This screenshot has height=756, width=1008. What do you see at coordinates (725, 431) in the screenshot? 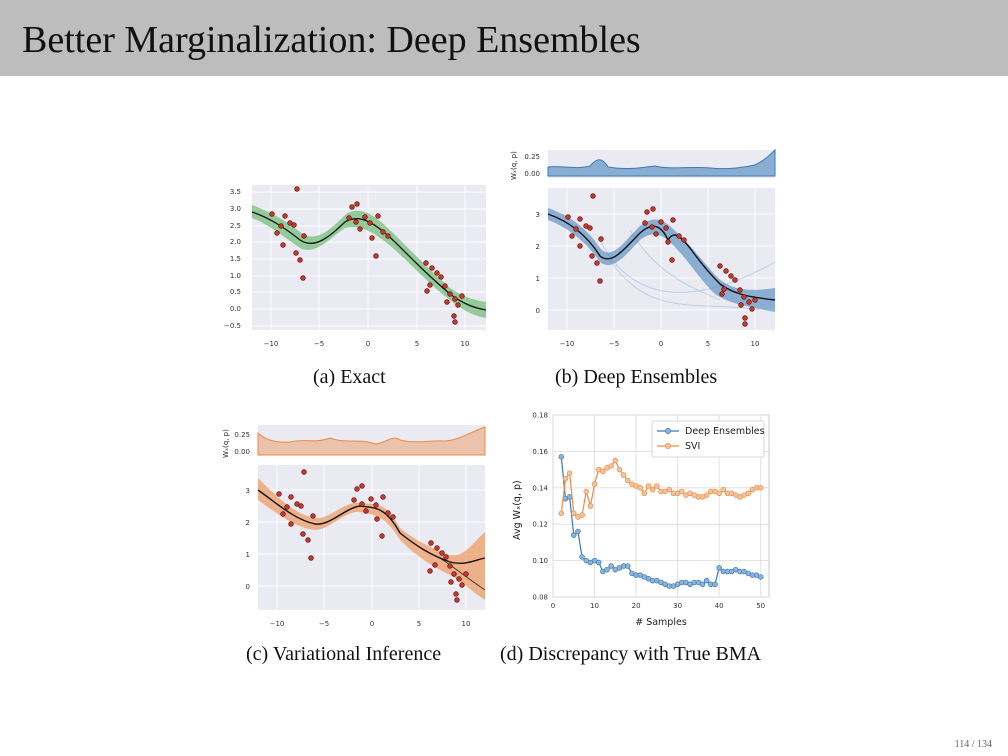
I see `legend-deep-ensembles: Deep Ensembles` at bounding box center [725, 431].